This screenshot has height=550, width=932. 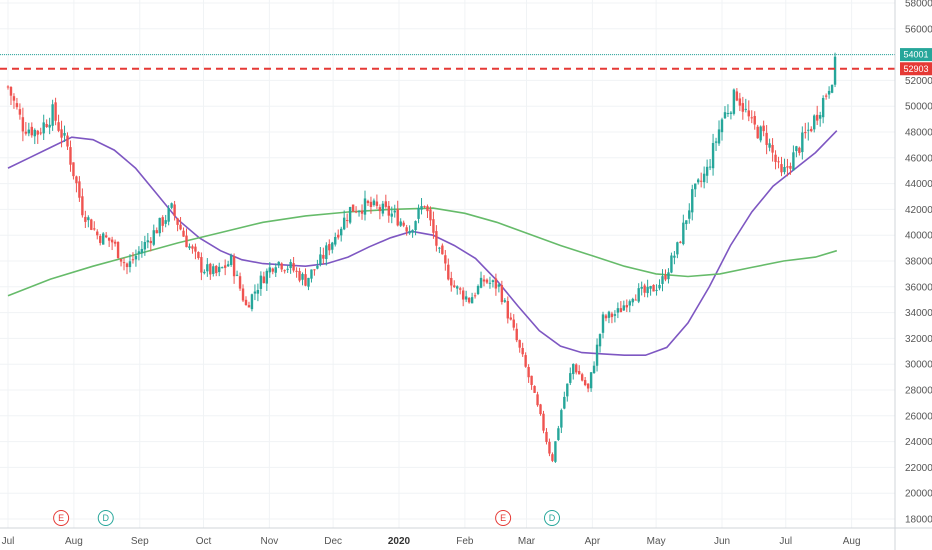 What do you see at coordinates (399, 541) in the screenshot?
I see `x-tick-label: 2020` at bounding box center [399, 541].